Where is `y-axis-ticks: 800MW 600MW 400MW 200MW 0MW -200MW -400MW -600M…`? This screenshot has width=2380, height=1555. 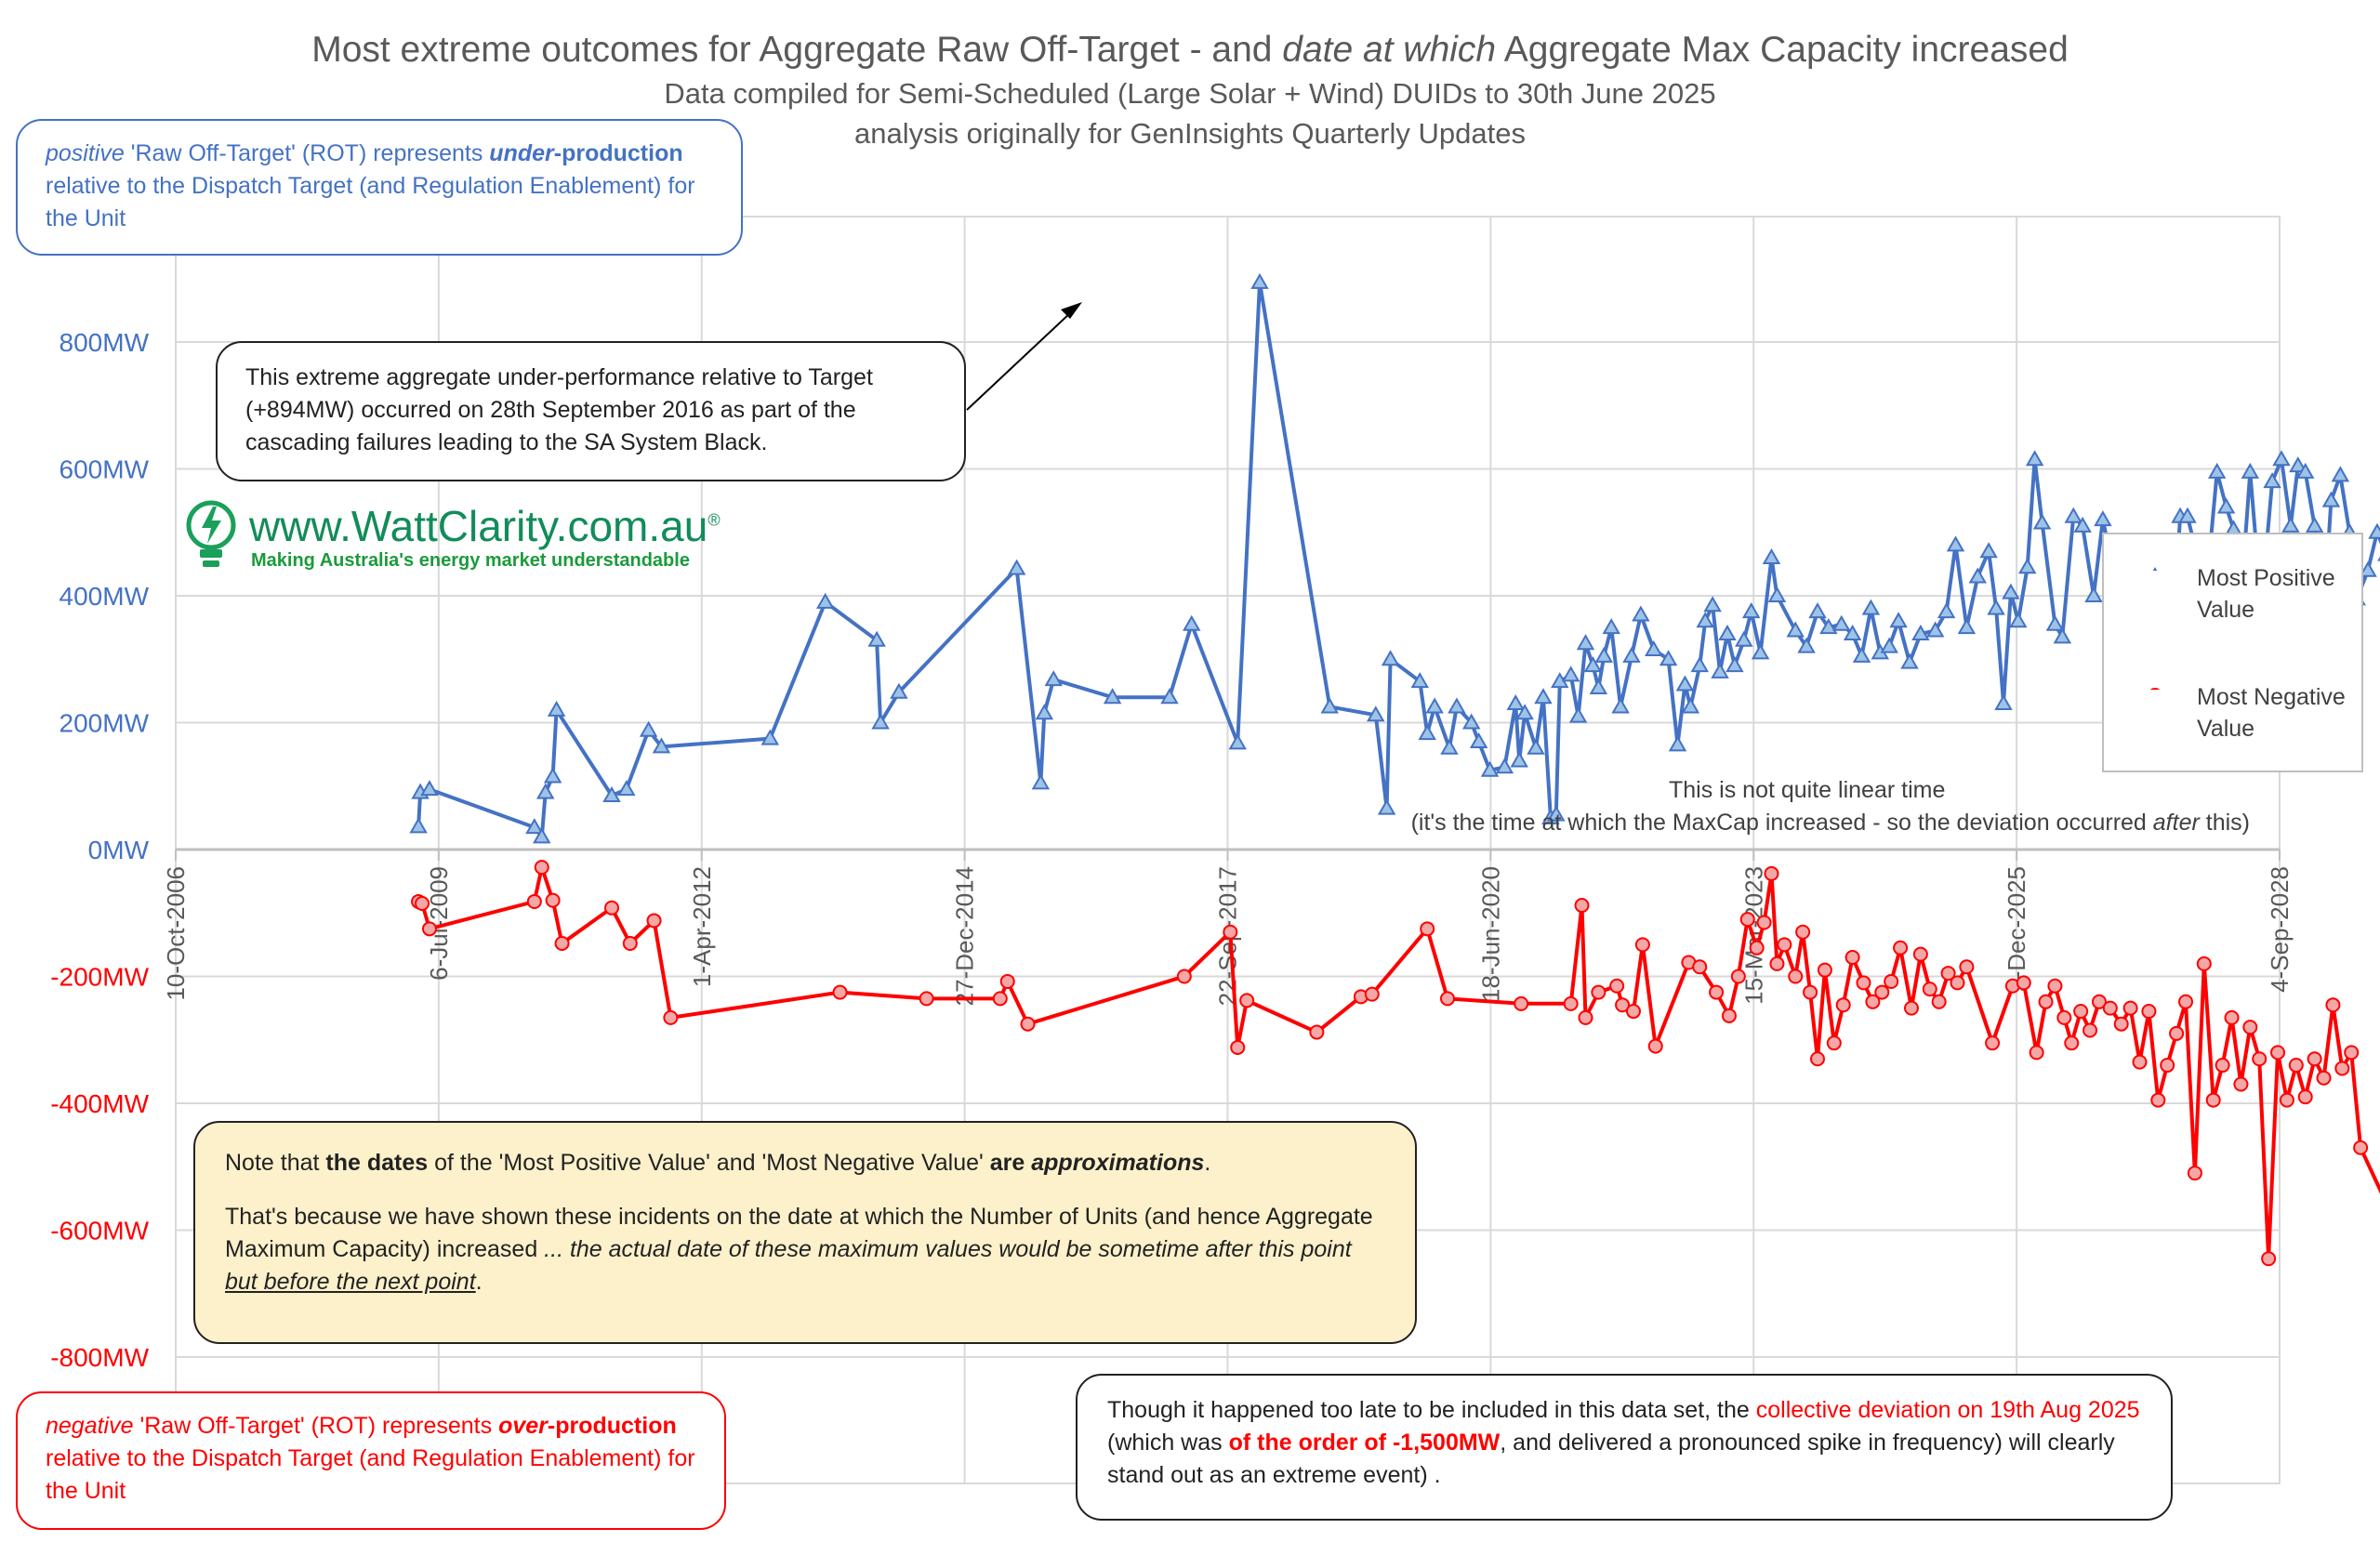 y-axis-ticks: 800MW 600MW 400MW 200MW 0MW -200MW -400MW -600M… is located at coordinates (99, 850).